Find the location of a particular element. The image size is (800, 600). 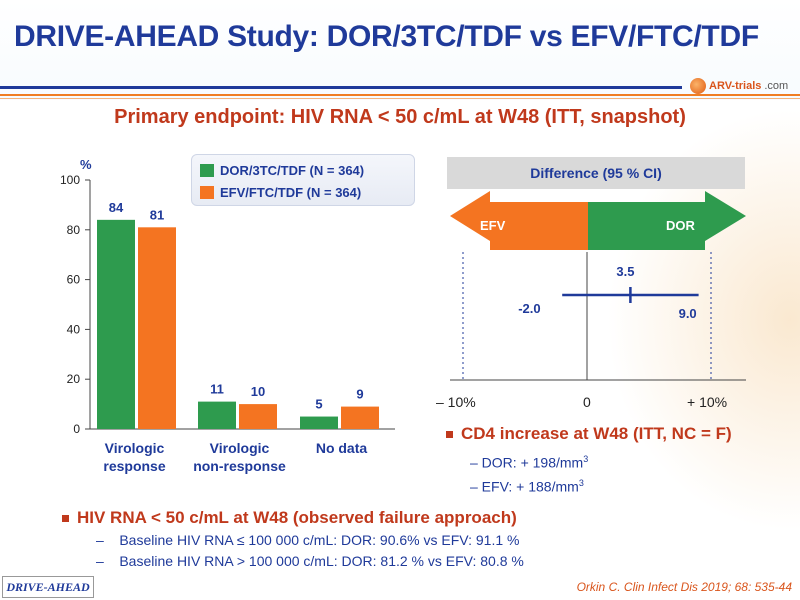

category-label: No data is located at coordinates (342, 448).